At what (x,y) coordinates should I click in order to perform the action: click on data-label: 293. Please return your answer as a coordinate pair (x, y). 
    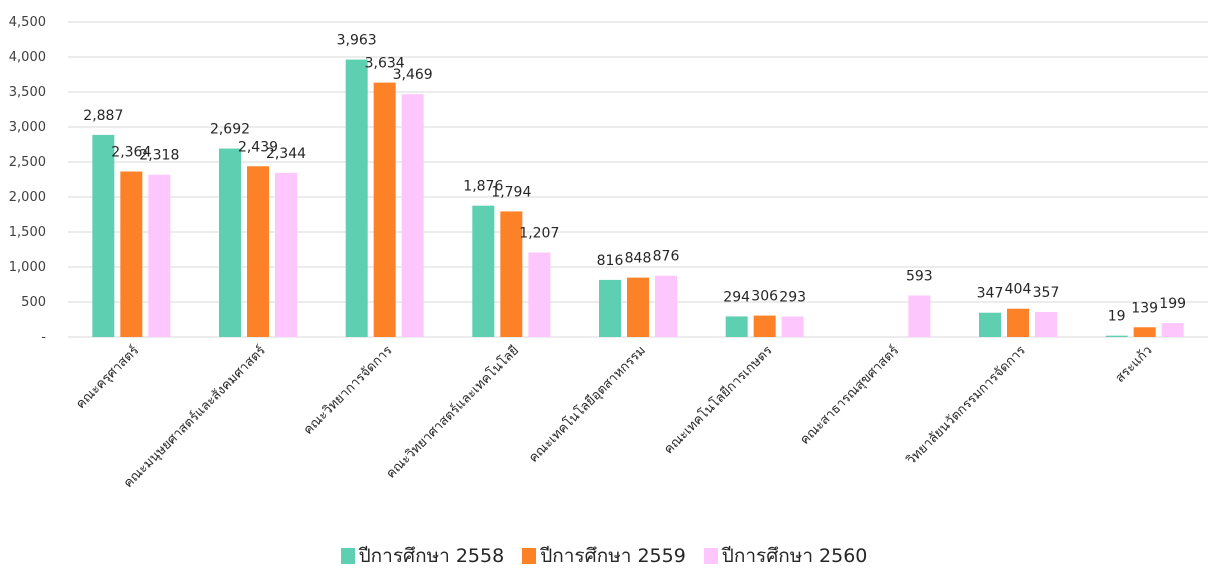
    Looking at the image, I should click on (792, 297).